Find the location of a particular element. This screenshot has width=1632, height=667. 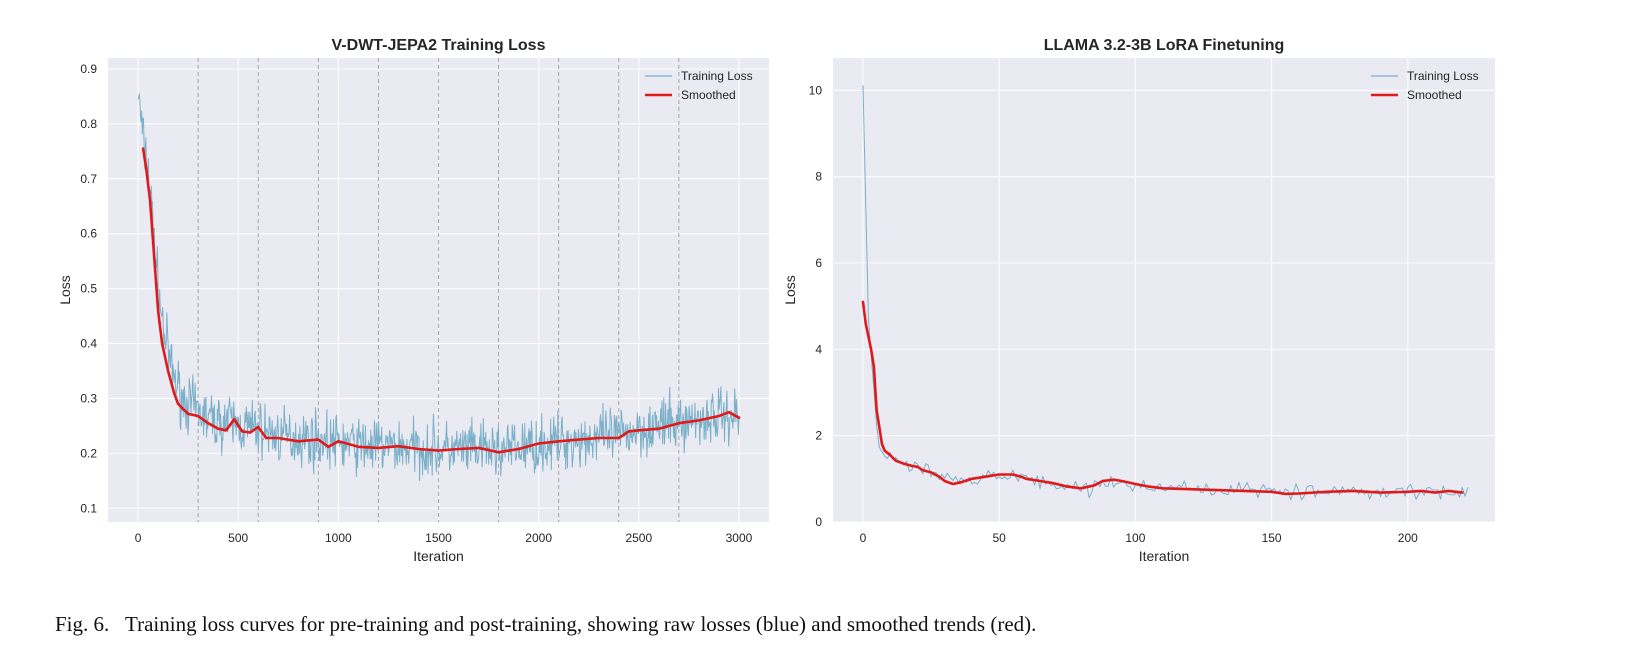

x-tick-label: 1000 is located at coordinates (338, 538).